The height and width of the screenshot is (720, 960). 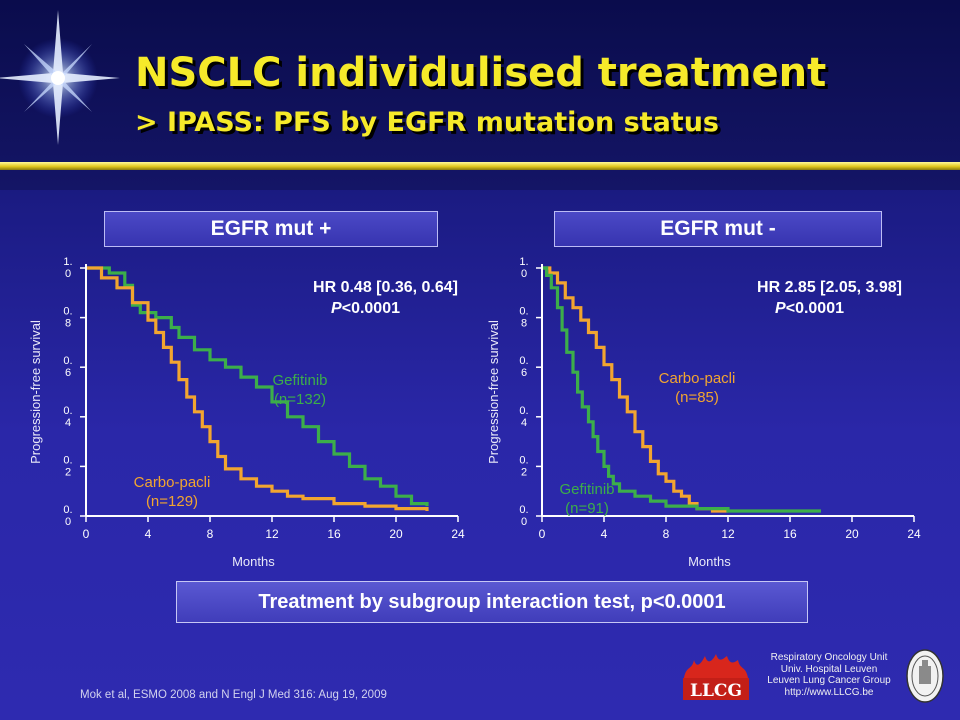 What do you see at coordinates (829, 669) in the screenshot?
I see `affiliation-line: Univ. Hospital Leuven` at bounding box center [829, 669].